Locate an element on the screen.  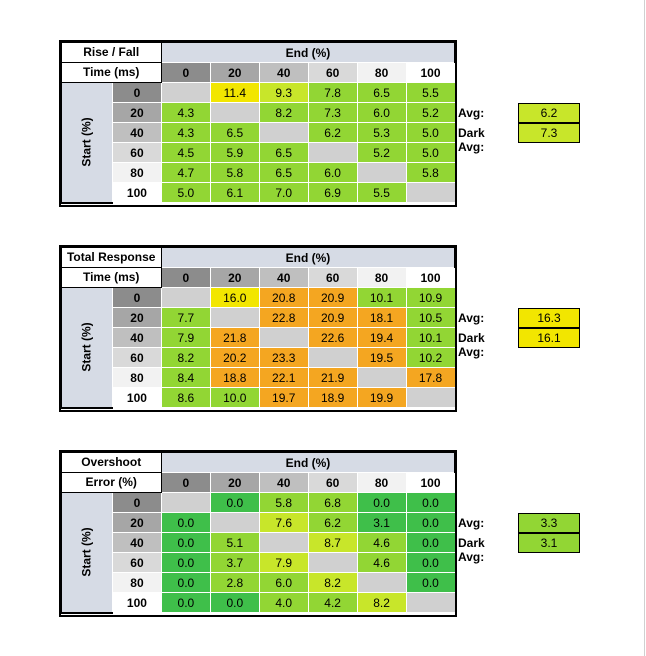
data-cell: 20.2 is located at coordinates (234, 357).